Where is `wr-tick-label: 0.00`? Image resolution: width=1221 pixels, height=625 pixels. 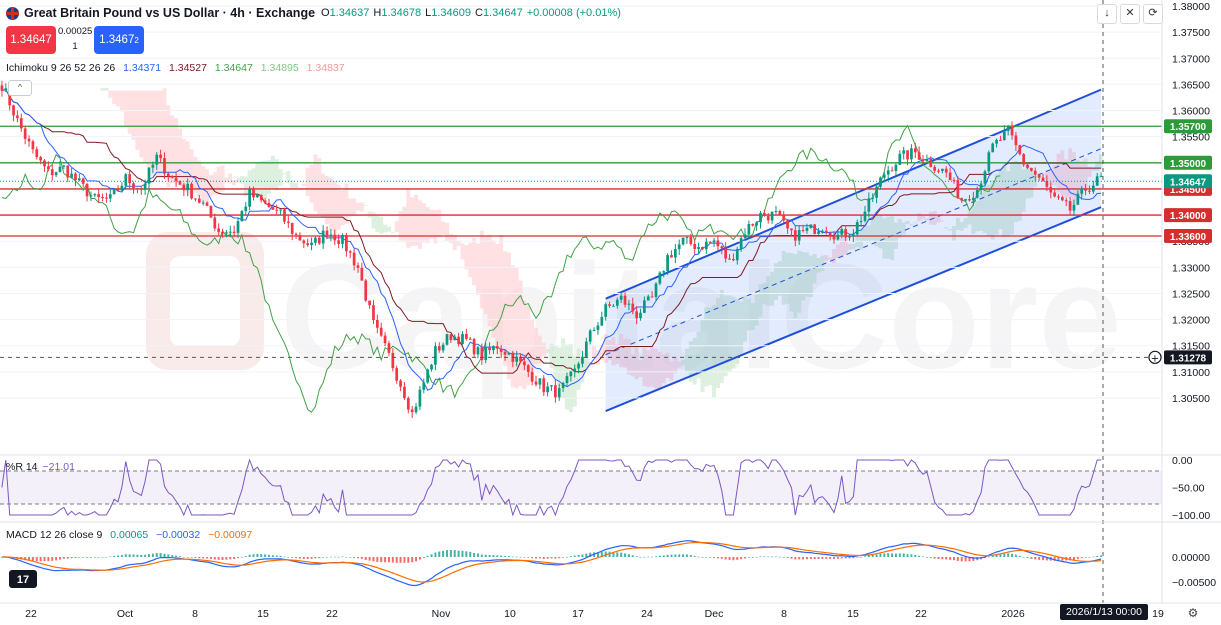
wr-tick-label: 0.00 is located at coordinates (1182, 461).